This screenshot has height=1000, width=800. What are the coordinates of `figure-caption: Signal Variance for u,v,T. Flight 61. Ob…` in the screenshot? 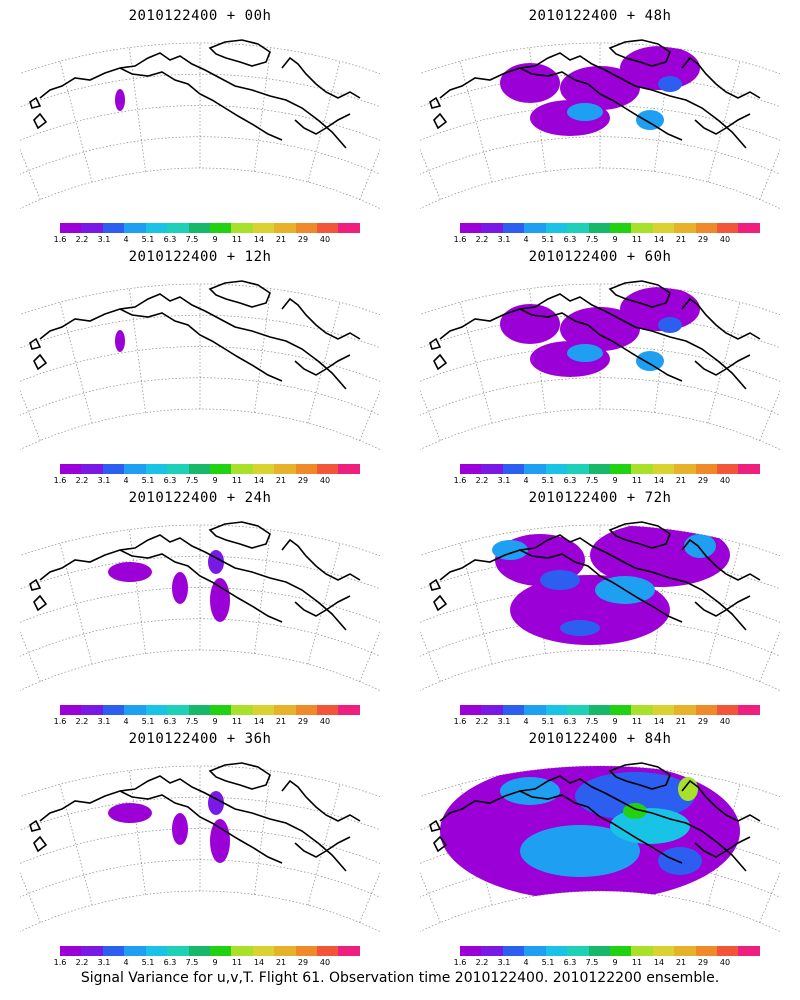 It's located at (400, 978).